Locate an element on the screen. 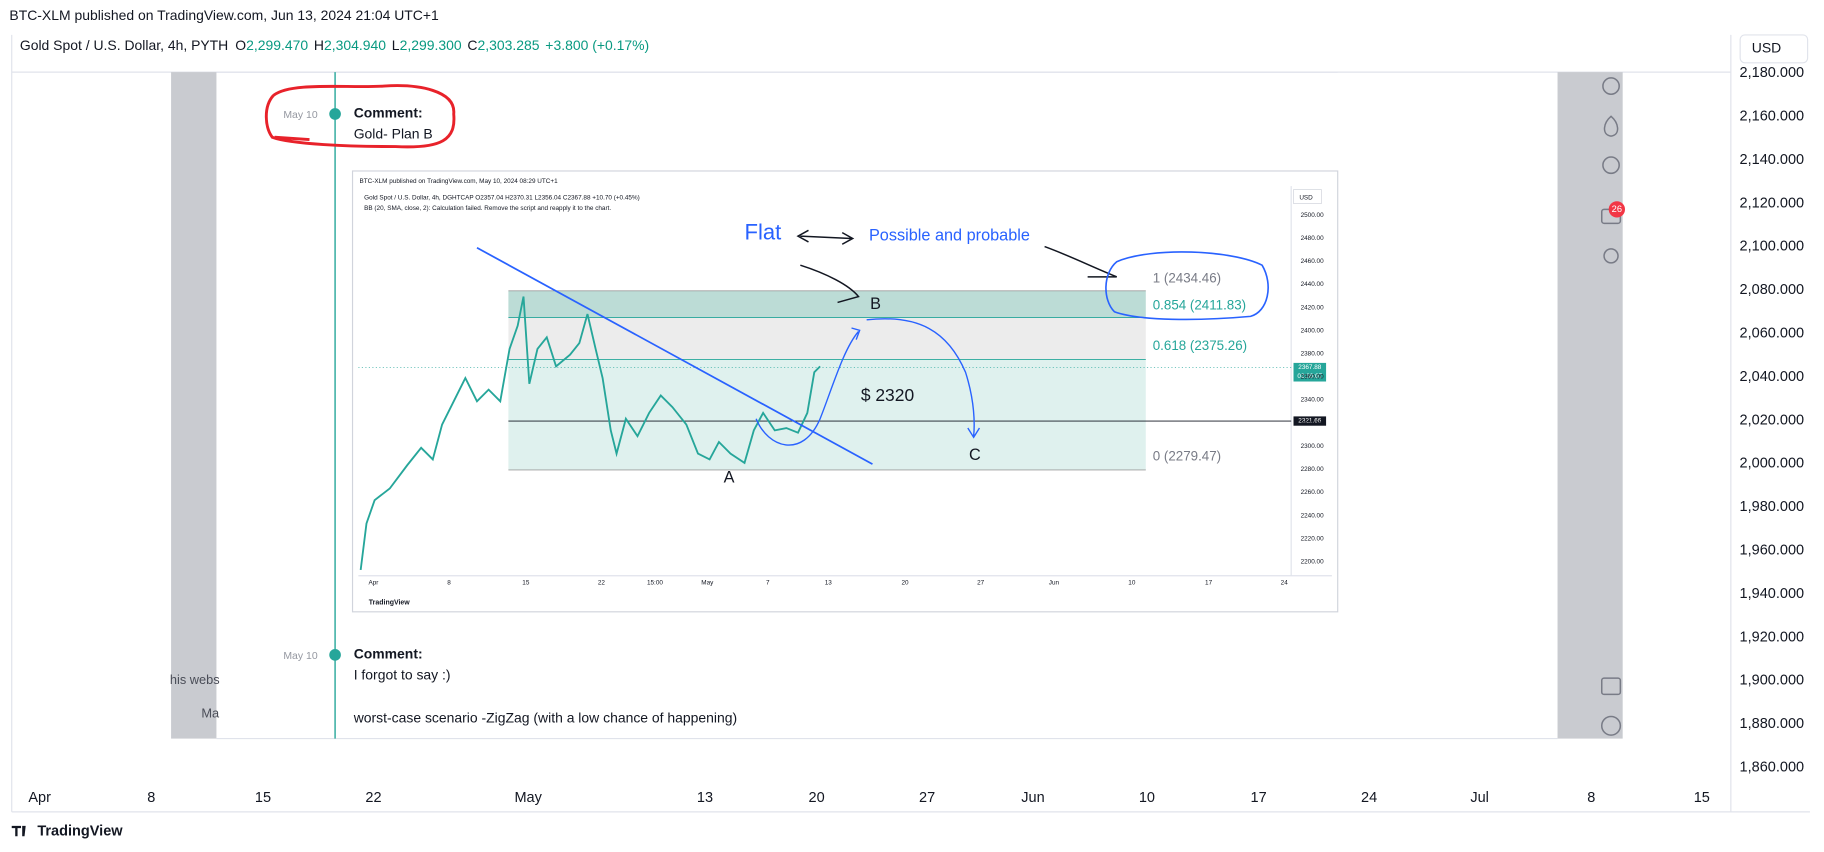 The height and width of the screenshot is (852, 1824). embedded-time-label: 24 is located at coordinates (1285, 582).